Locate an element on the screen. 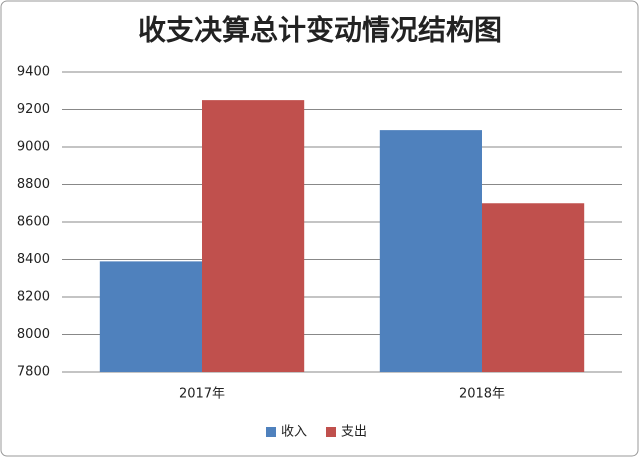  y-tick-label: 8800 is located at coordinates (33, 184).